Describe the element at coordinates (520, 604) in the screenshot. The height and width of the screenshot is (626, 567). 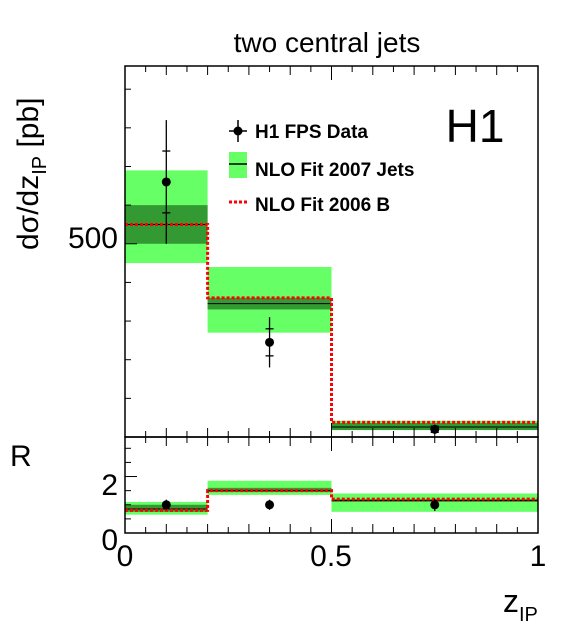
I see `x-axis-label: zIP` at that location.